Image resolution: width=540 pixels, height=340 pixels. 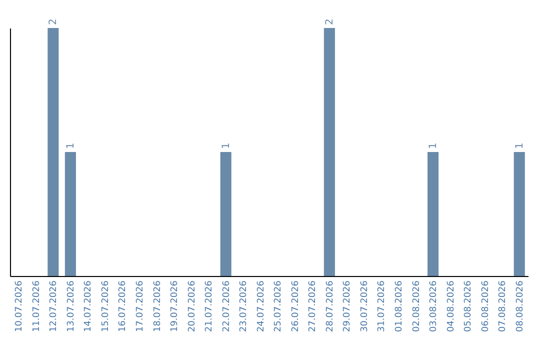 I want to click on x-tick-label: 20.07.2026, so click(x=192, y=306).